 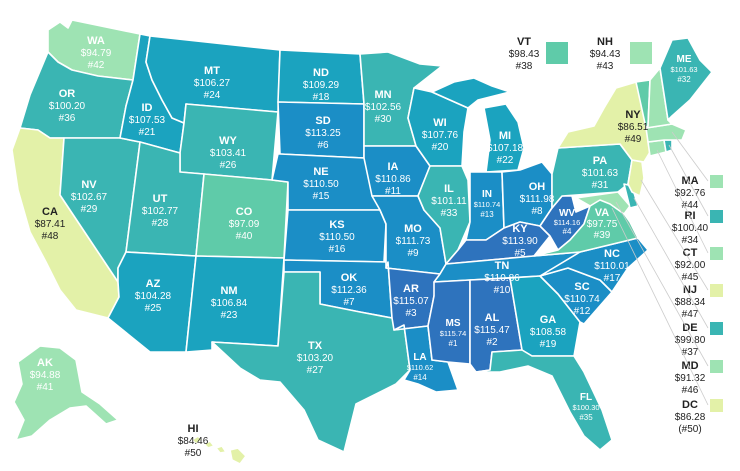 What do you see at coordinates (45, 375) in the screenshot?
I see `label-AK: AK $94.88 #41` at bounding box center [45, 375].